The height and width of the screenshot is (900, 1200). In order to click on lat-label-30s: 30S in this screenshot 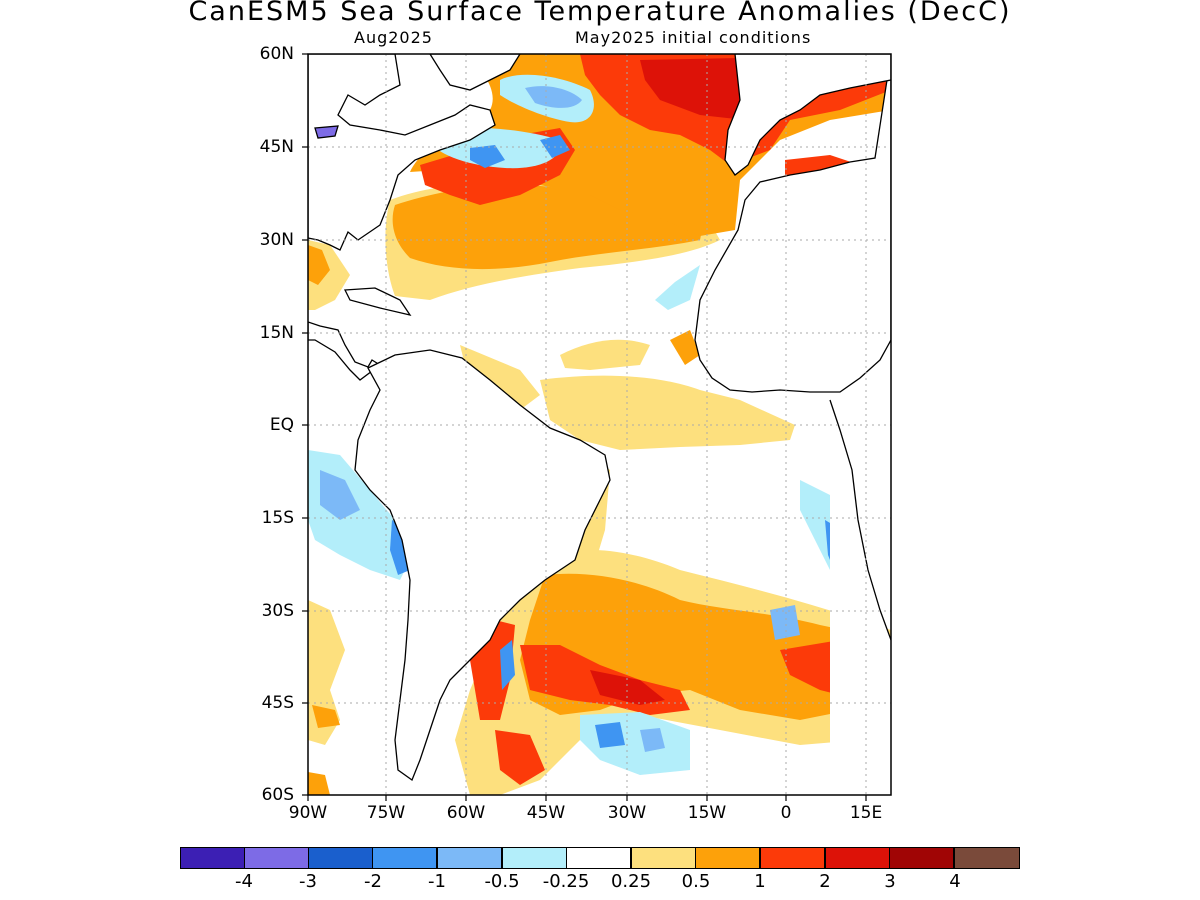, I will do `click(277, 611)`.